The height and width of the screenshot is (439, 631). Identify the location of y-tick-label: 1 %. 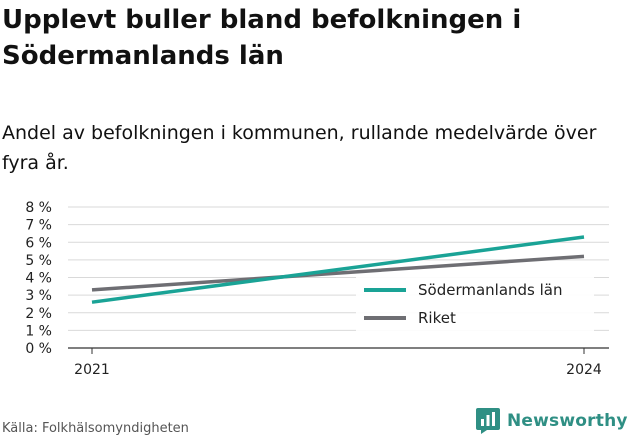
(38, 331).